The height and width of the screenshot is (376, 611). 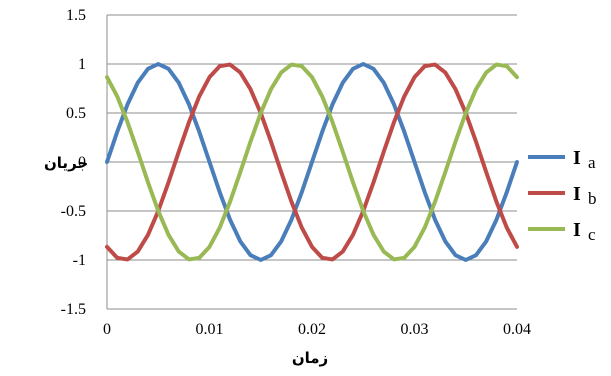 What do you see at coordinates (592, 234) in the screenshot?
I see `legend-sub-Ic: c` at bounding box center [592, 234].